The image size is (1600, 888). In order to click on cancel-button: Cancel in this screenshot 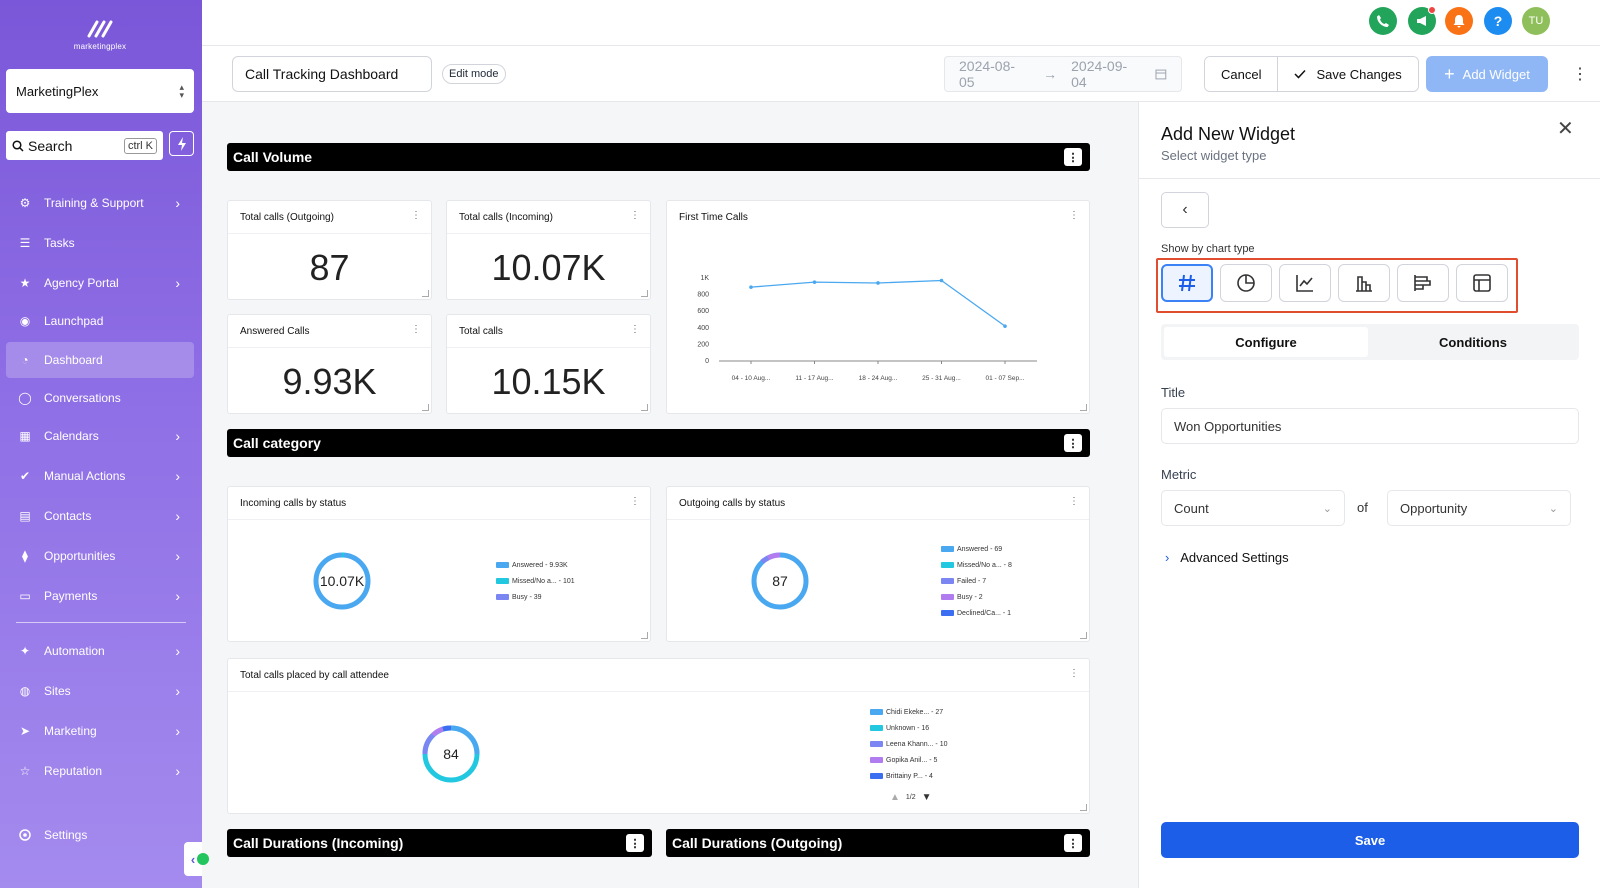, I will do `click(1241, 74)`.